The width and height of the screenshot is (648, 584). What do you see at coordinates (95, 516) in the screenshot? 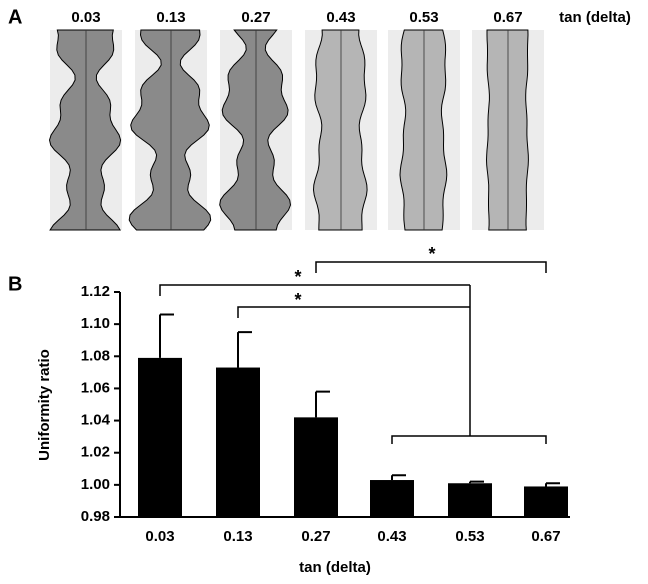
I see `y-tick-label: 0.98` at bounding box center [95, 516].